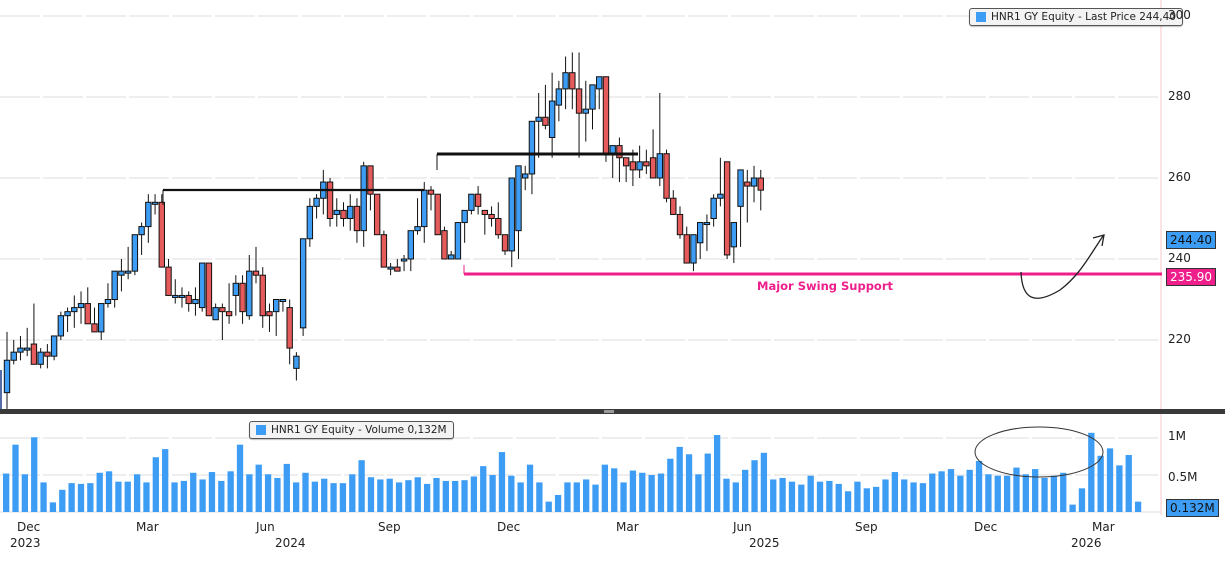  What do you see at coordinates (825, 286) in the screenshot?
I see `support-annotation-label: Major Swing Support` at bounding box center [825, 286].